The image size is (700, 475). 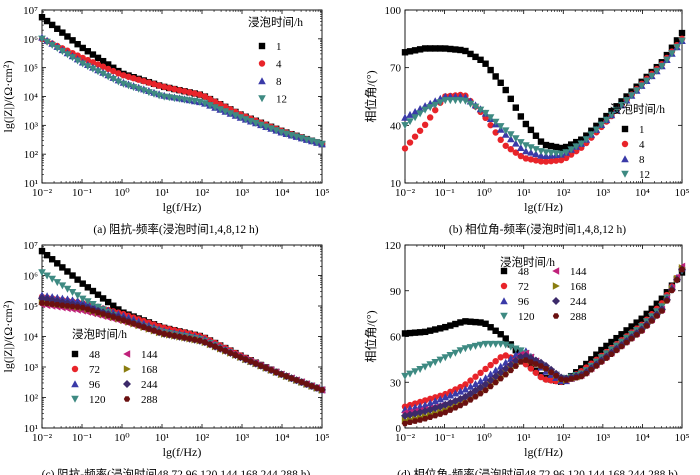 I want to click on legend-label: 96, so click(x=524, y=302).